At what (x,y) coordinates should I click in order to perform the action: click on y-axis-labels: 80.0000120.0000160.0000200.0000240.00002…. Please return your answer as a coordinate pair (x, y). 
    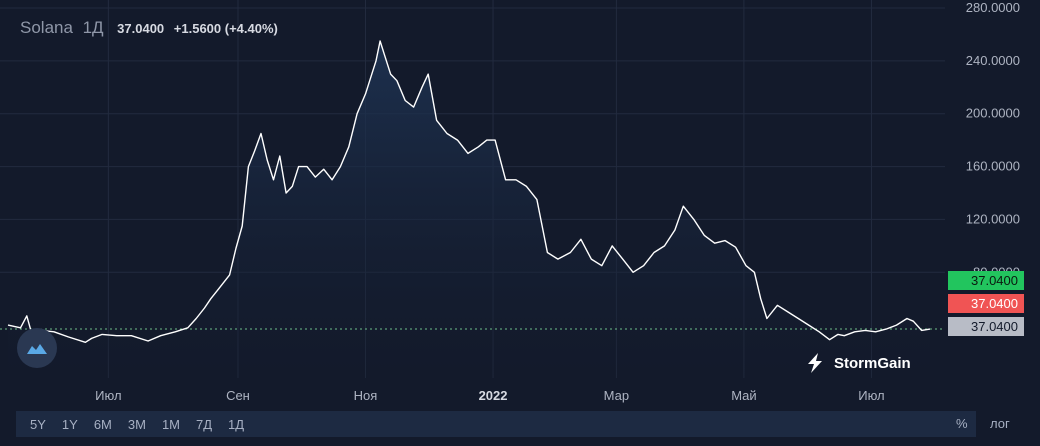
    Looking at the image, I should click on (993, 139).